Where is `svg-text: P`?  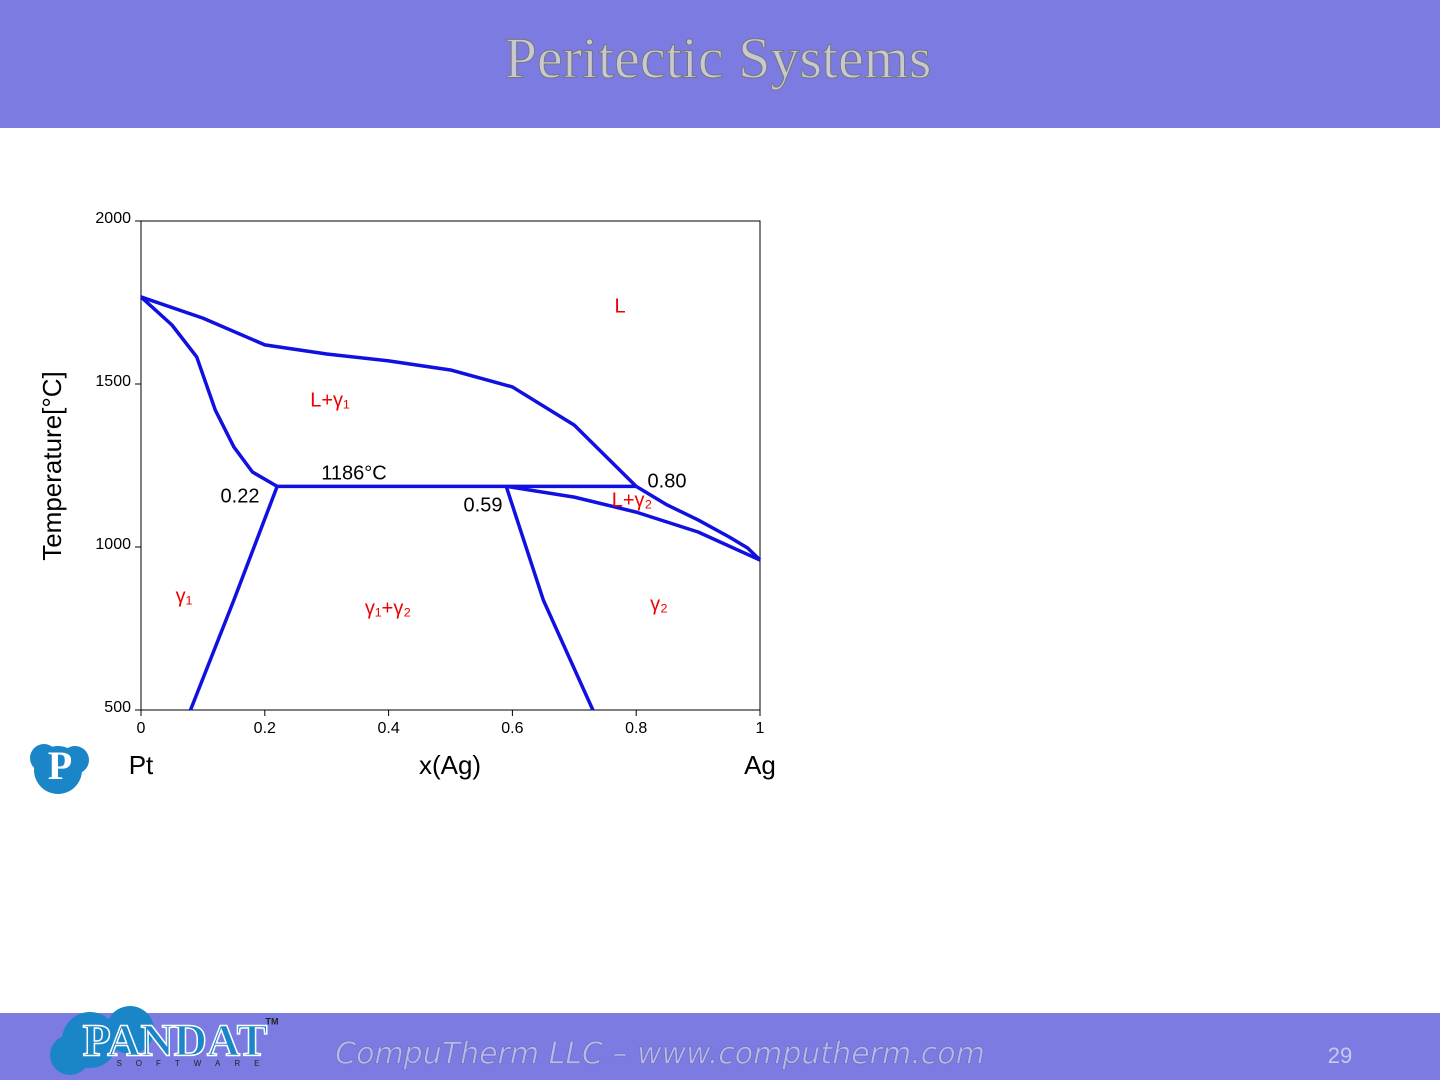 svg-text: P is located at coordinates (60, 765).